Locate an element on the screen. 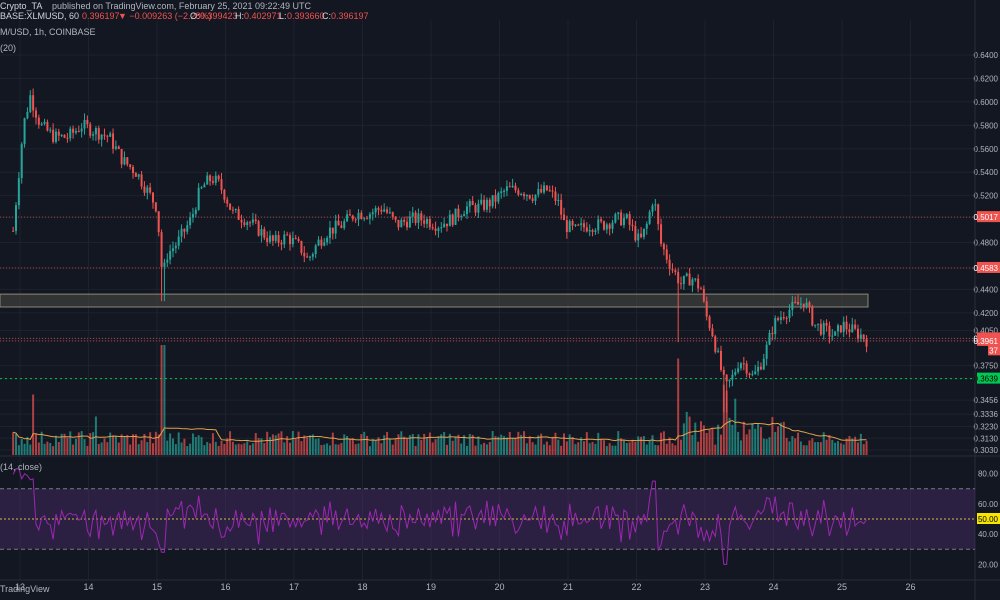  level-label: 0.5017 is located at coordinates (986, 217).